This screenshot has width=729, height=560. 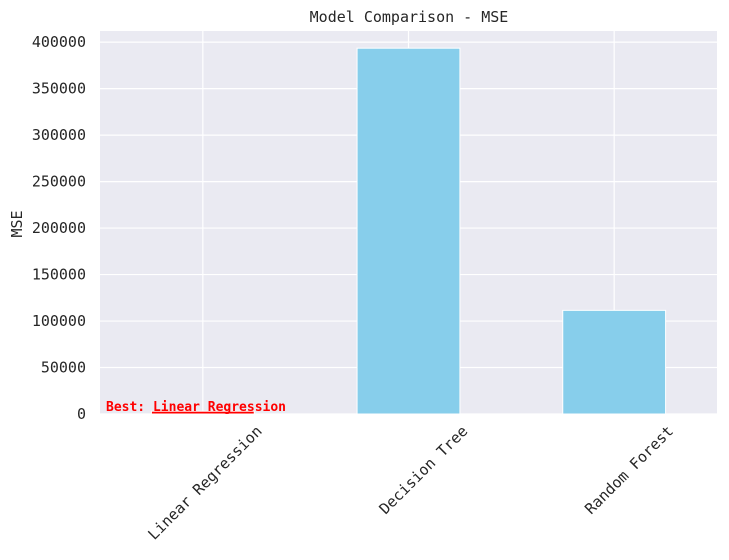 What do you see at coordinates (409, 17) in the screenshot?
I see `chart-title: Model Comparison - MSE` at bounding box center [409, 17].